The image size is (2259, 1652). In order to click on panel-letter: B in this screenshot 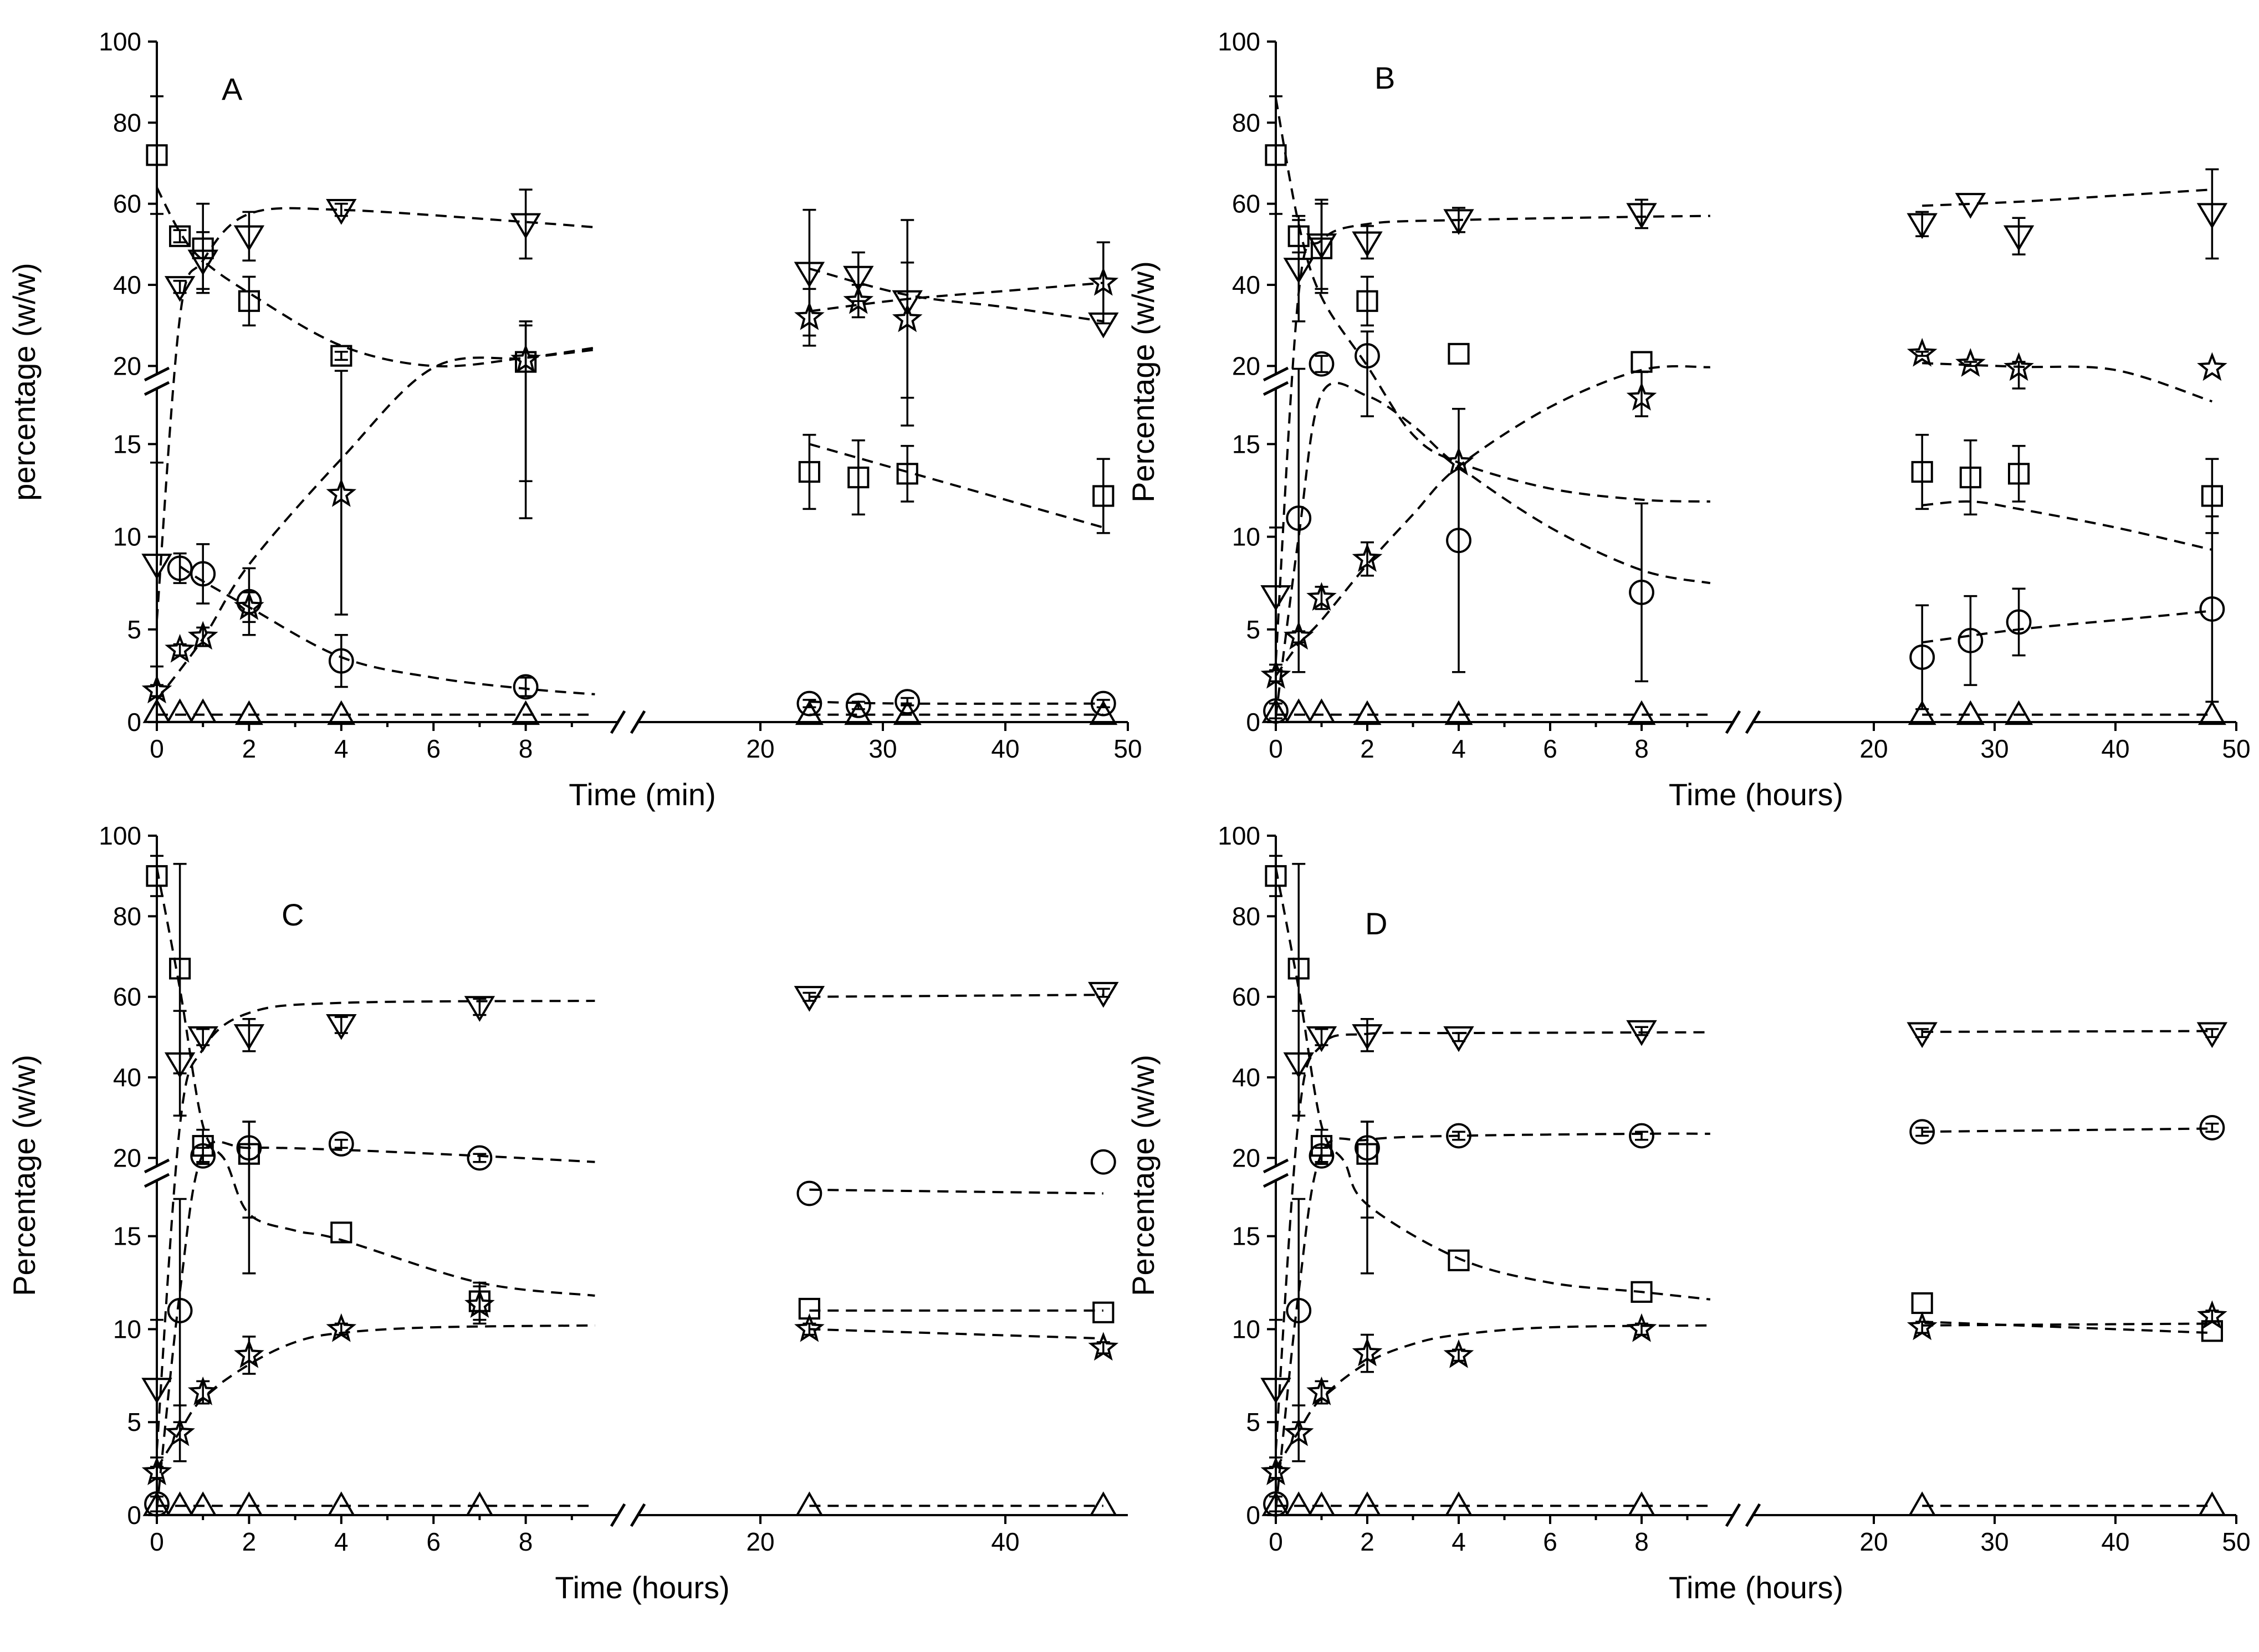, I will do `click(1384, 78)`.